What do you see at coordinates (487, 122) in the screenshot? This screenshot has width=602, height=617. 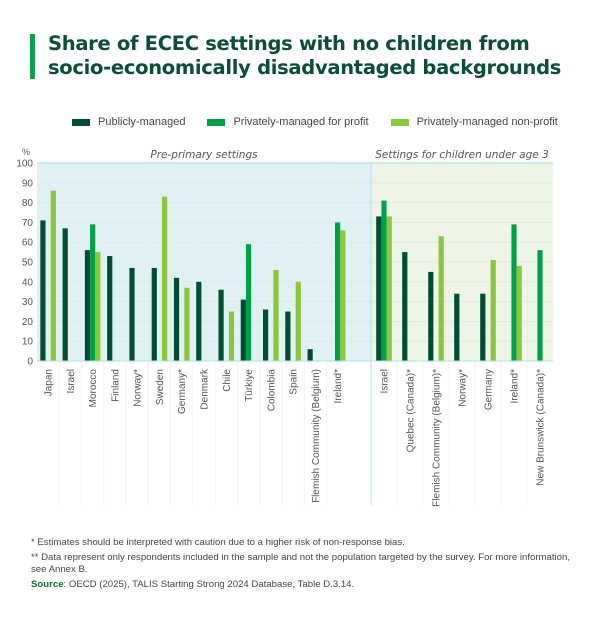 I see `legend-label-private-non-profit: Privately-managed non-profit` at bounding box center [487, 122].